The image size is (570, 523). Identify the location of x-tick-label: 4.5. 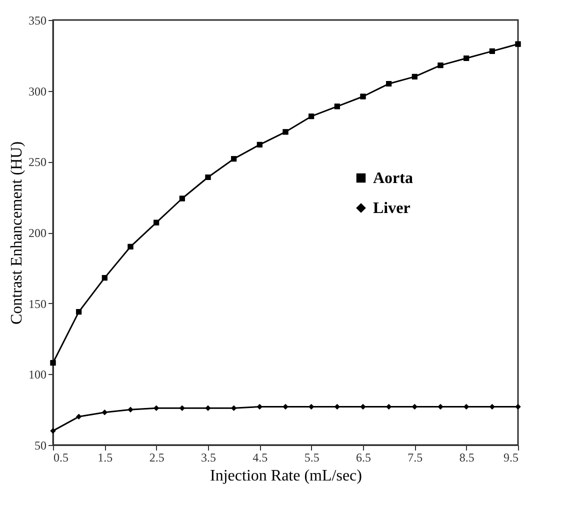
(260, 457).